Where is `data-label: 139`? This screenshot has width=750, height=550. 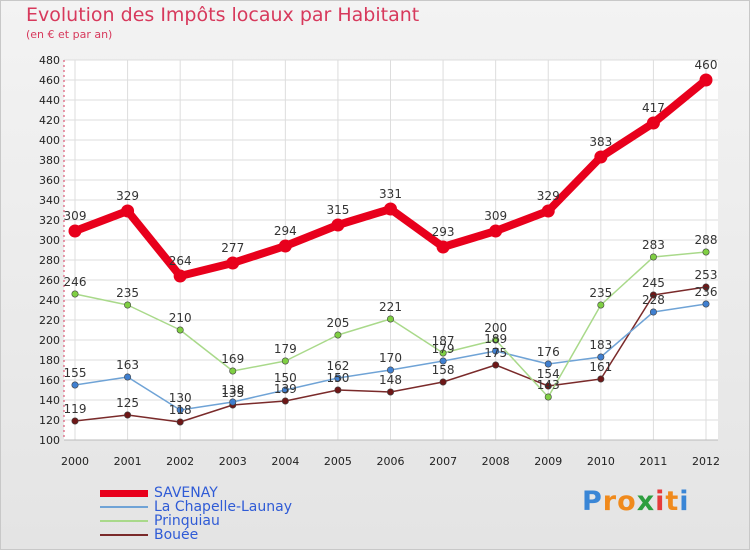 data-label: 139 is located at coordinates (285, 389).